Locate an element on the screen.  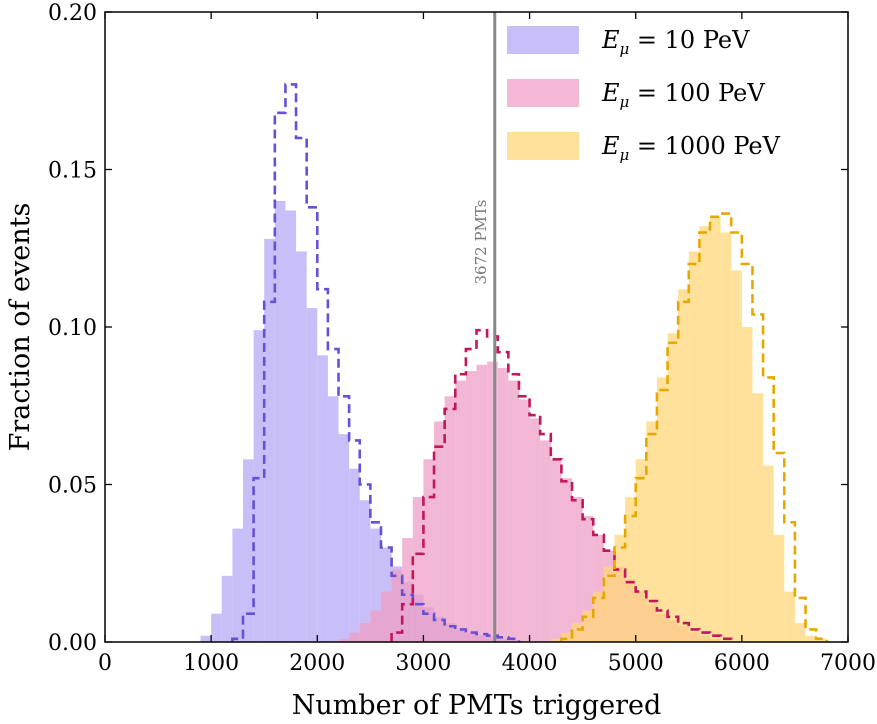
x-tick-label: 4000 is located at coordinates (530, 663).